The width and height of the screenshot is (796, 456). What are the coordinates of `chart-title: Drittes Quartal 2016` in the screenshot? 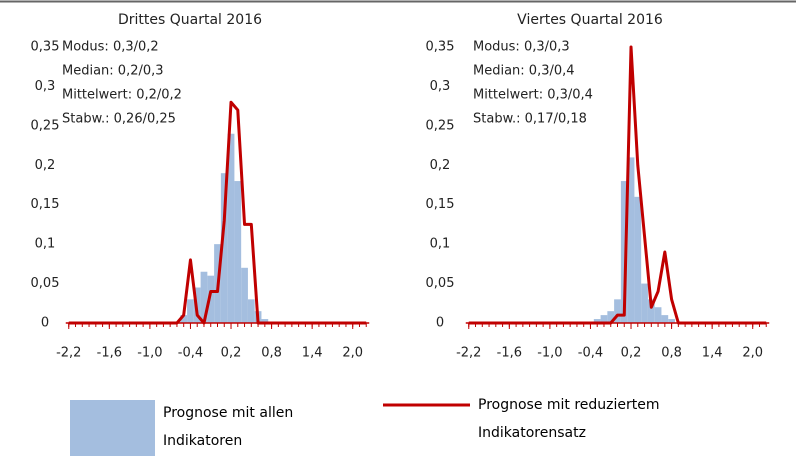 It's located at (190, 20).